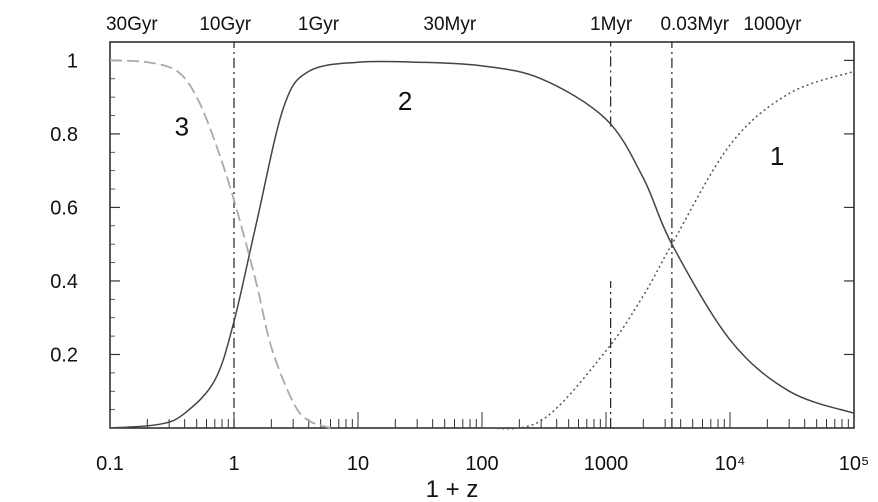 The height and width of the screenshot is (502, 878). Describe the element at coordinates (110, 464) in the screenshot. I see `x-tick-label: 0.1` at that location.